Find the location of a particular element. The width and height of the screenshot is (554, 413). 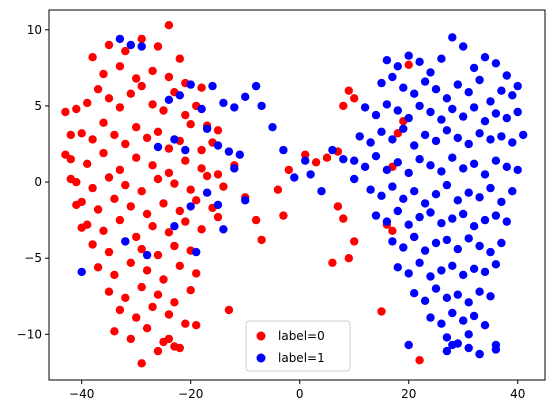

y-tick-label: 10 is located at coordinates (34, 30).